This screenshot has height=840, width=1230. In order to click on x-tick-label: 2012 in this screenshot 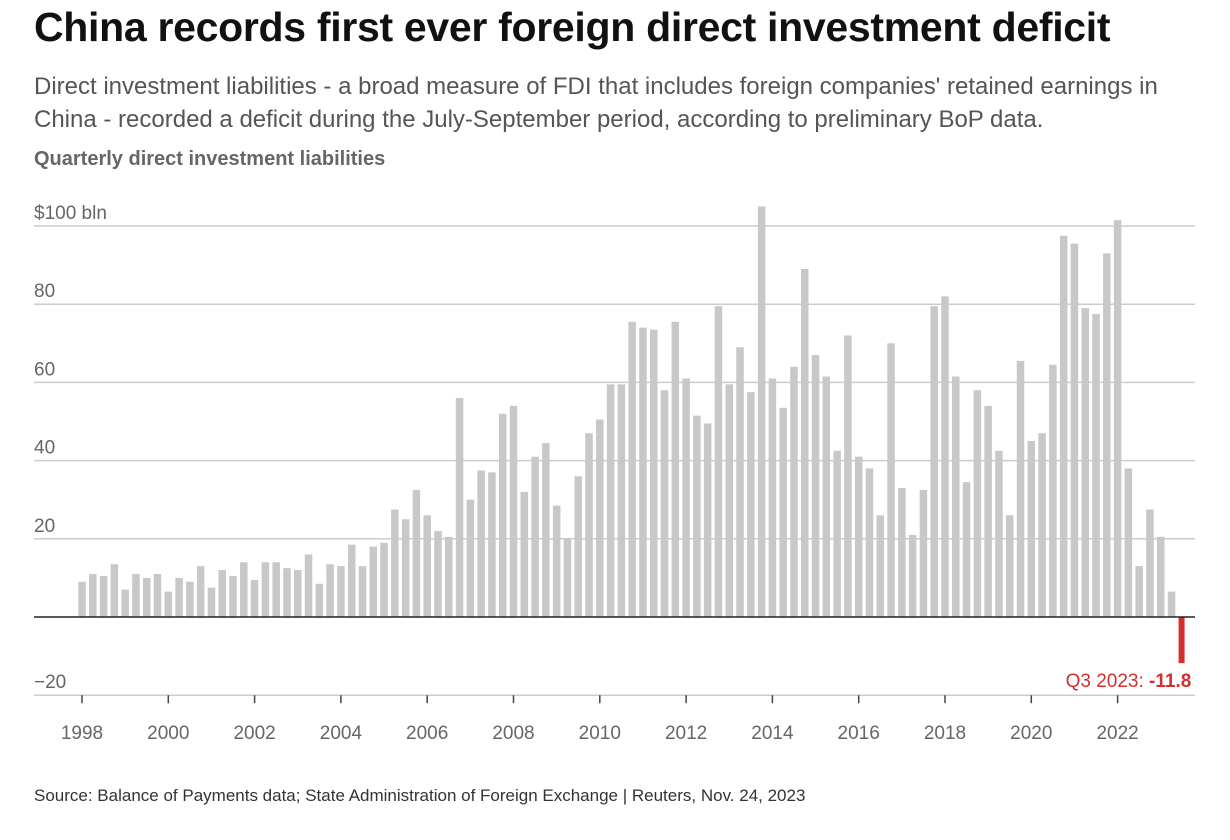, I will do `click(686, 733)`.